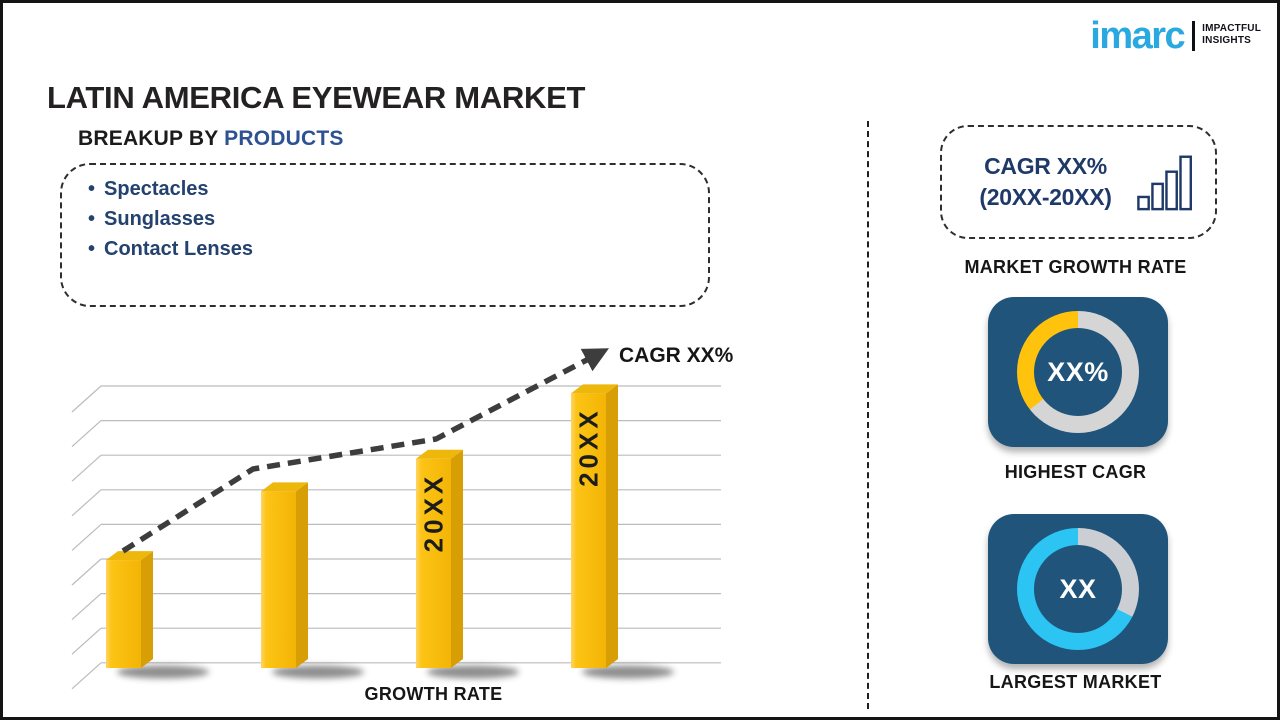 This screenshot has width=1280, height=720. I want to click on highest-cagr-label: HIGHEST CAGR, so click(1075, 472).